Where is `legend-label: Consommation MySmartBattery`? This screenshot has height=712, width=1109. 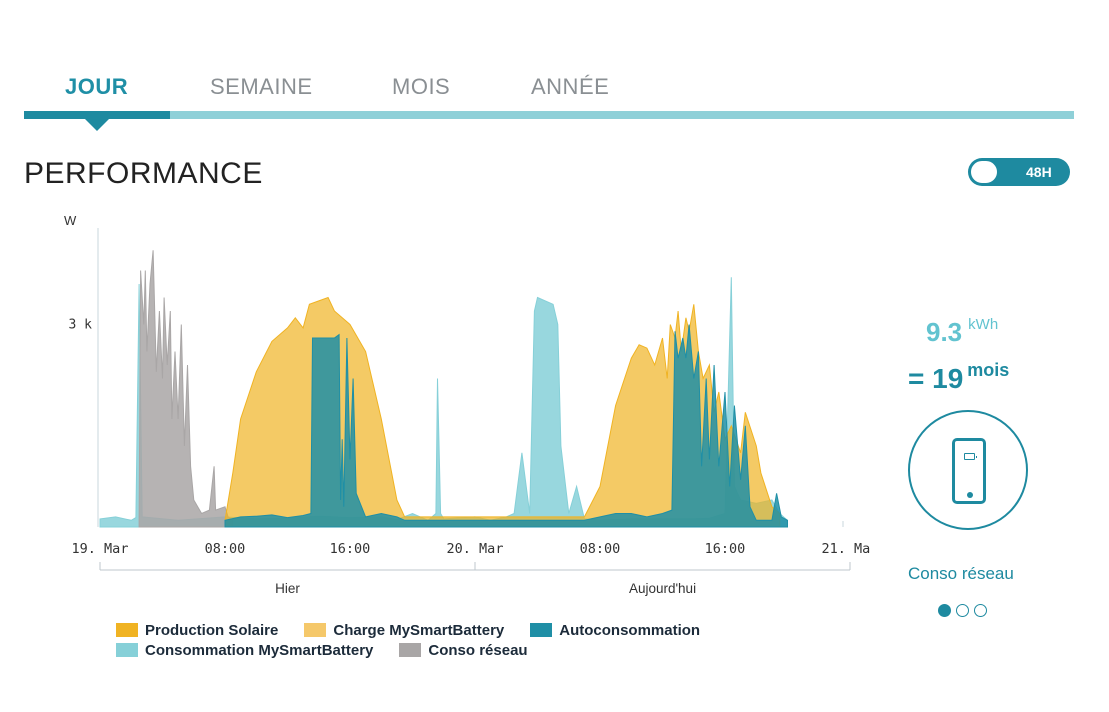
legend-label: Consommation MySmartBattery is located at coordinates (259, 650).